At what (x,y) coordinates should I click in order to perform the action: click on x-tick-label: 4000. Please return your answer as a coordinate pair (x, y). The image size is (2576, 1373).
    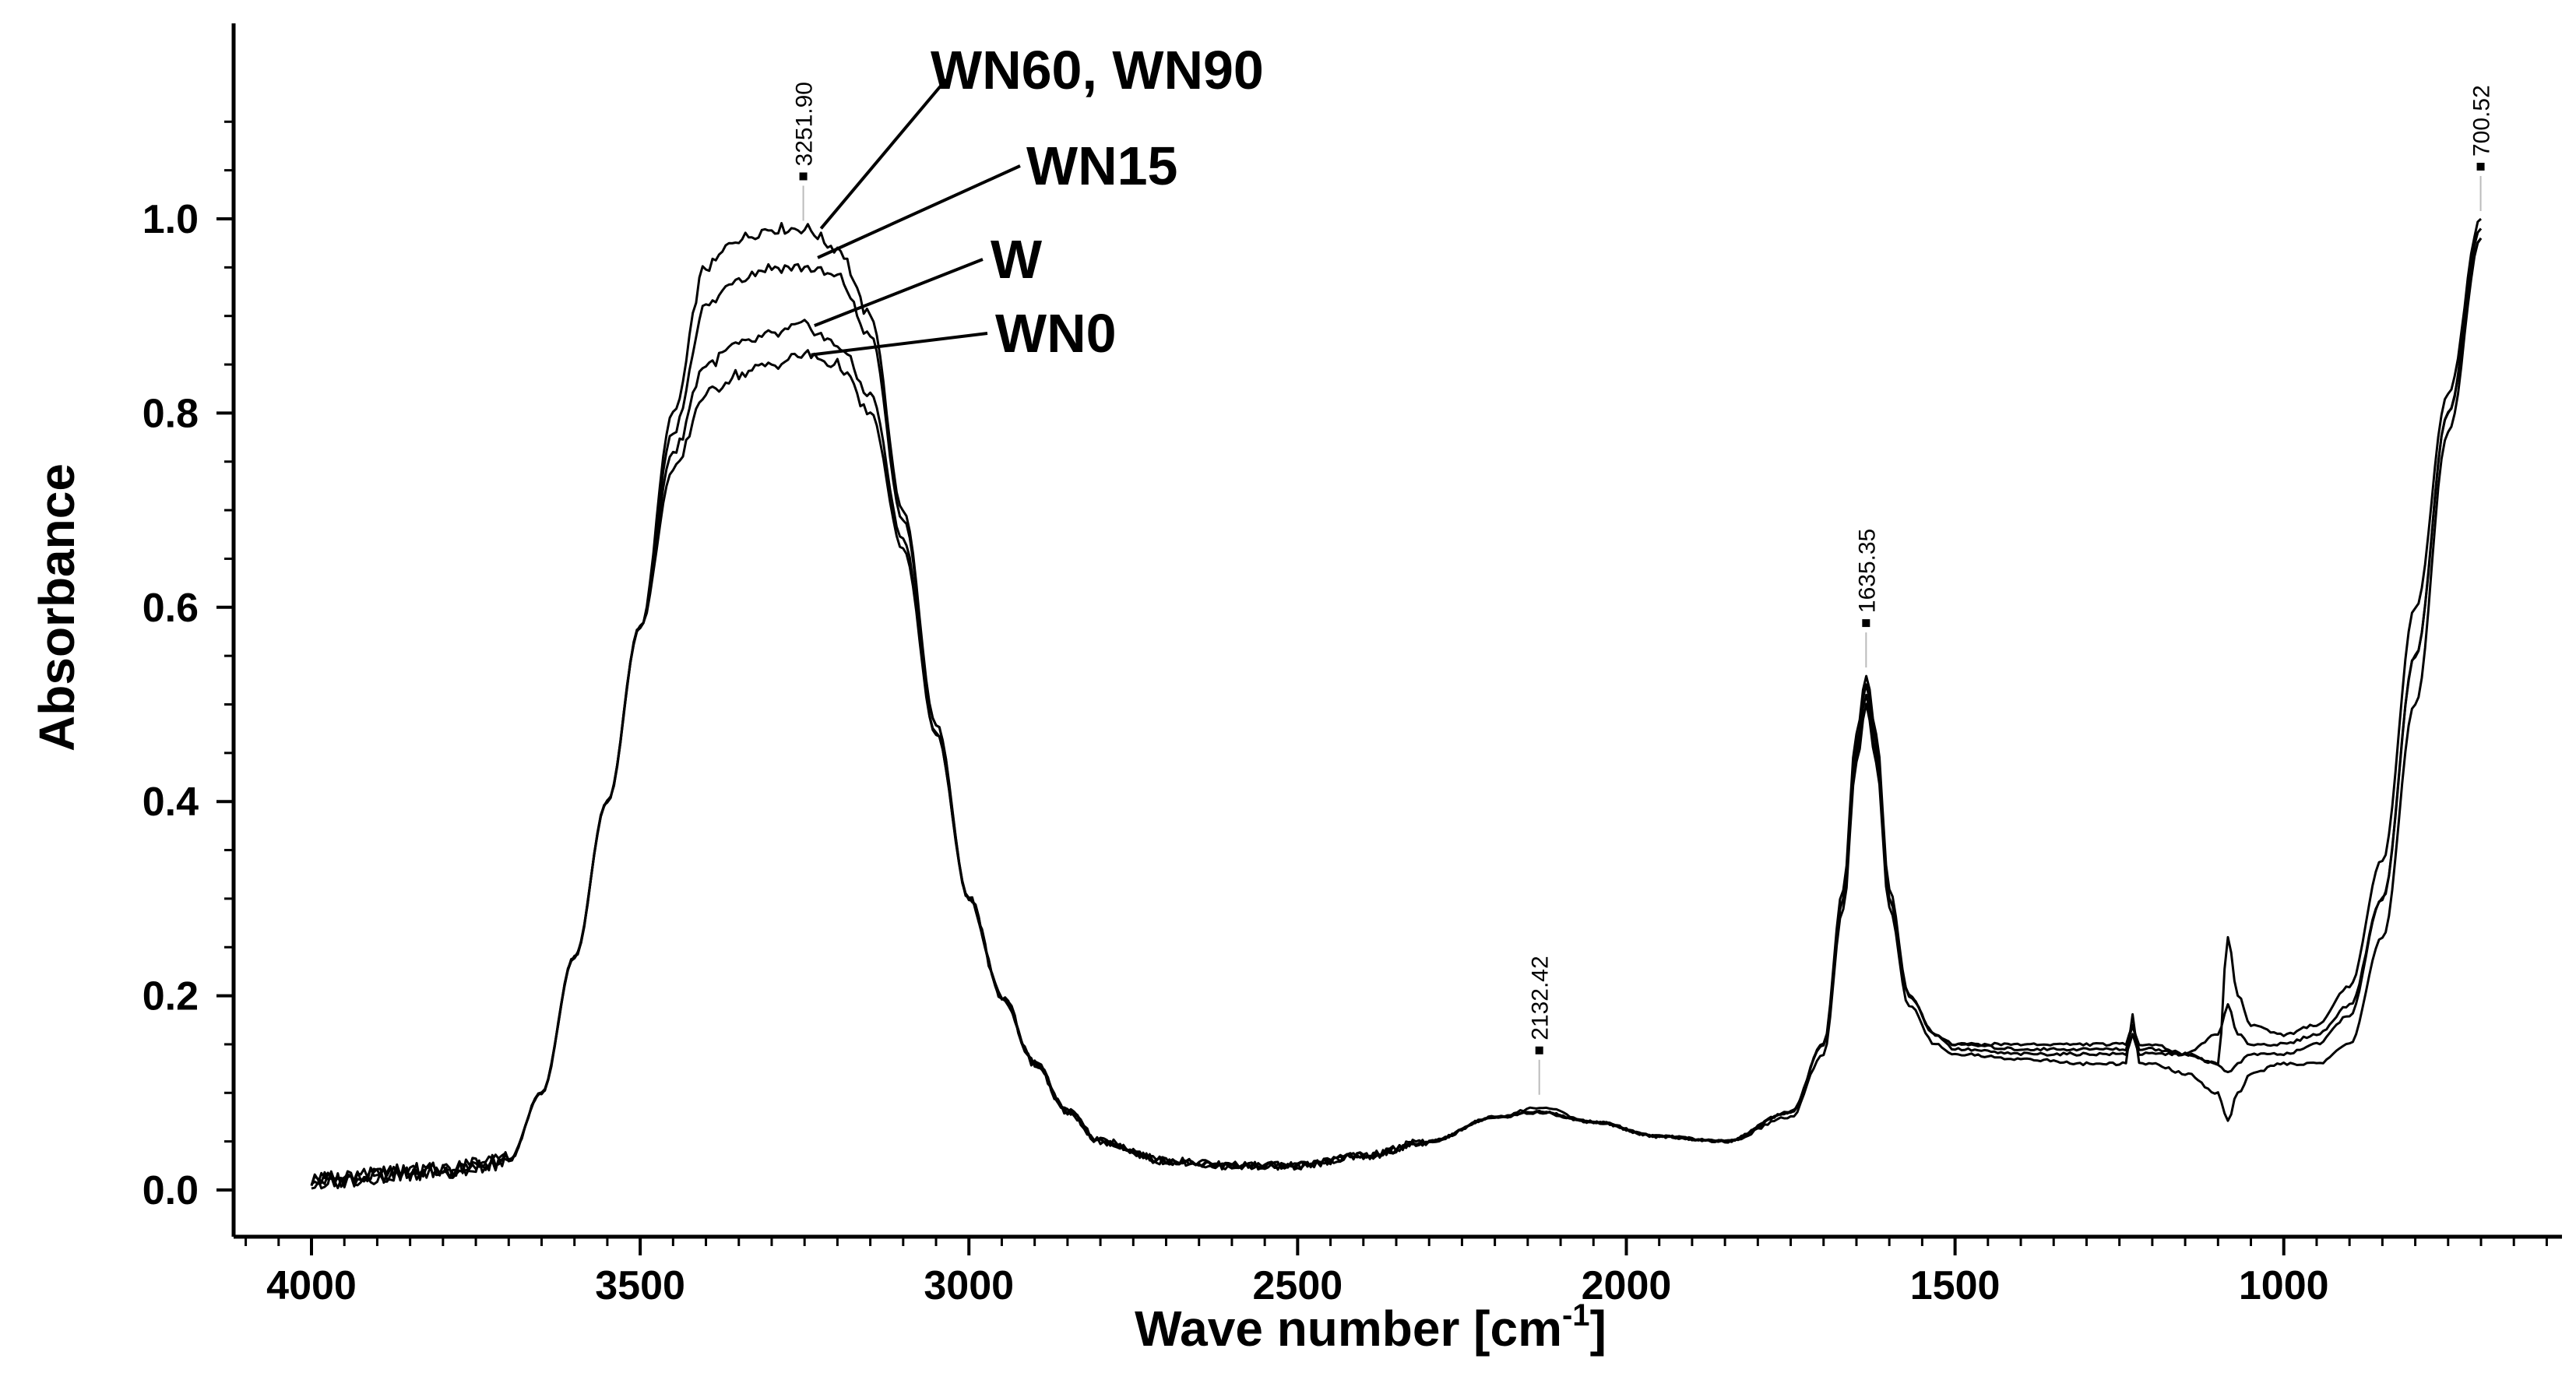
    Looking at the image, I should click on (311, 1285).